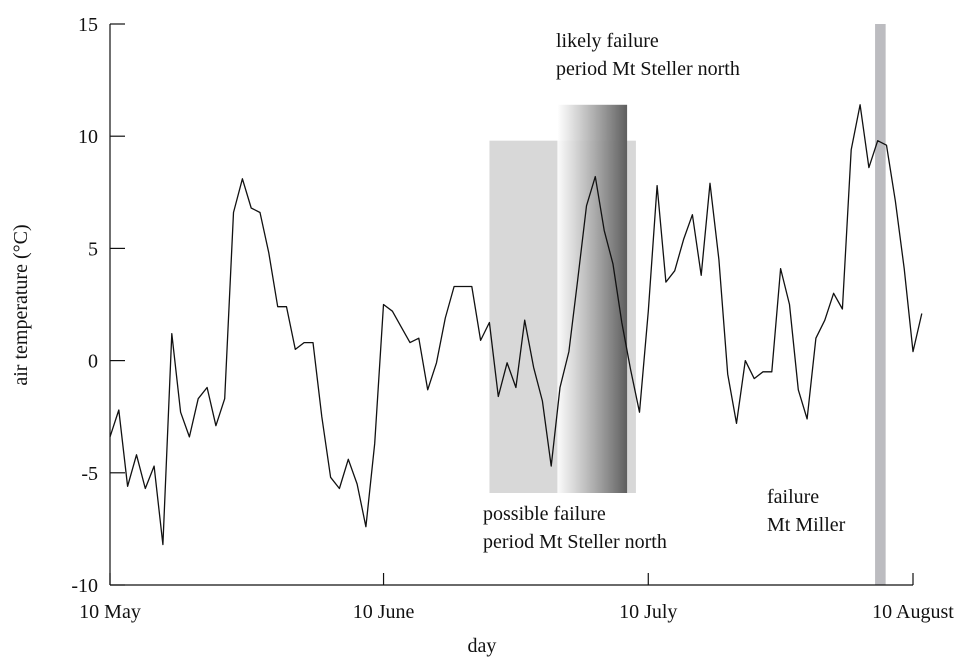 Image resolution: width=965 pixels, height=664 pixels. I want to click on y-tick-label: -10, so click(84, 586).